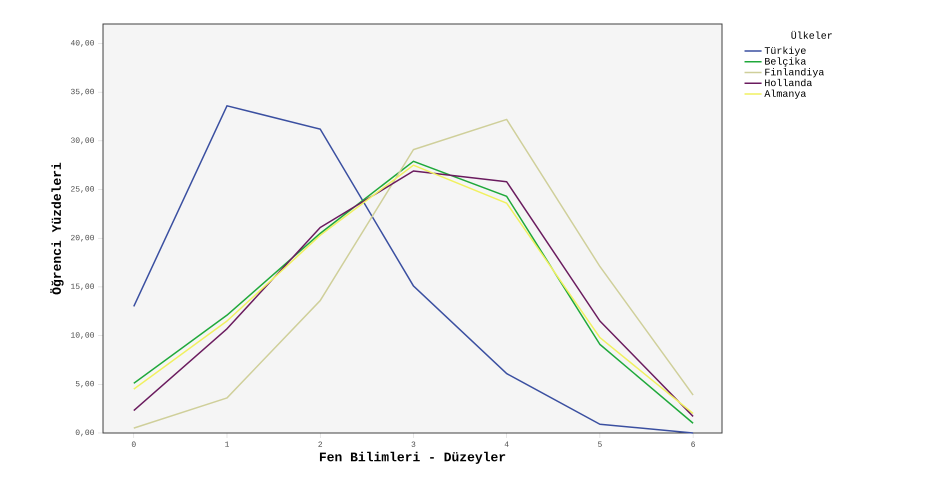 The image size is (934, 481). I want to click on legend-label: Türkiye, so click(785, 51).